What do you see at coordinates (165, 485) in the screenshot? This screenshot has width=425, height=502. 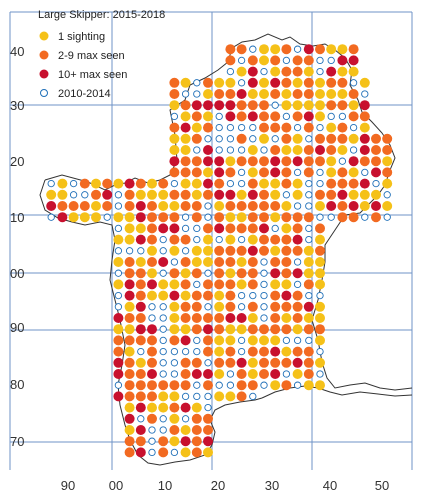 I see `x-tick-label: 10` at bounding box center [165, 485].